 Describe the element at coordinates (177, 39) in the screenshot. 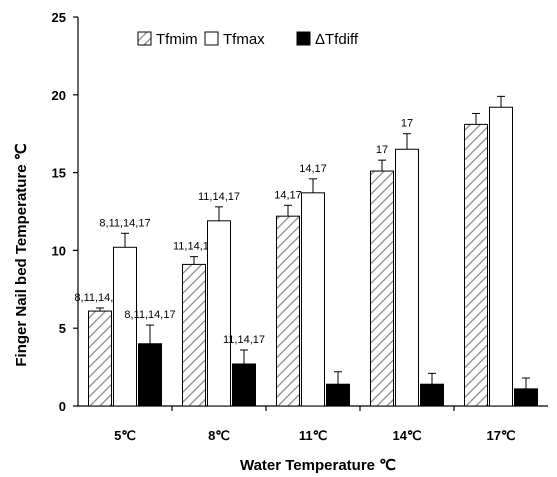

I see `legend-label-tfmim: Tfmim` at that location.